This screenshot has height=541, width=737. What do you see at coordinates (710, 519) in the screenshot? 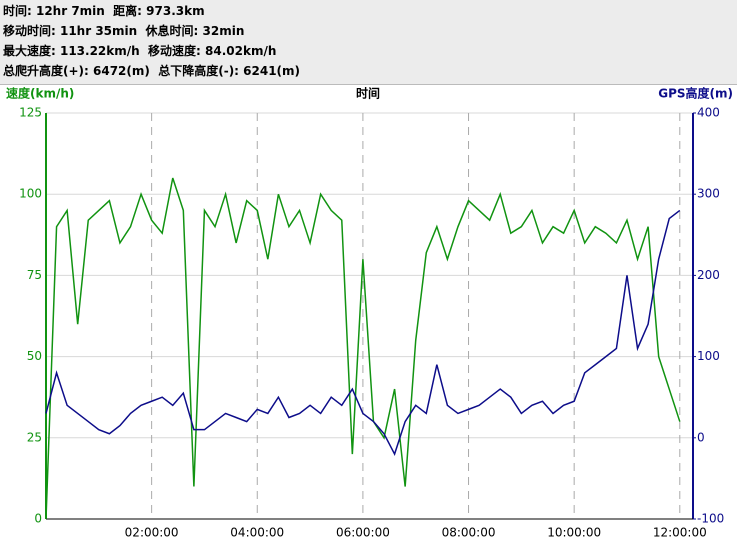
I see `y2-tick-label: -100` at bounding box center [710, 519].